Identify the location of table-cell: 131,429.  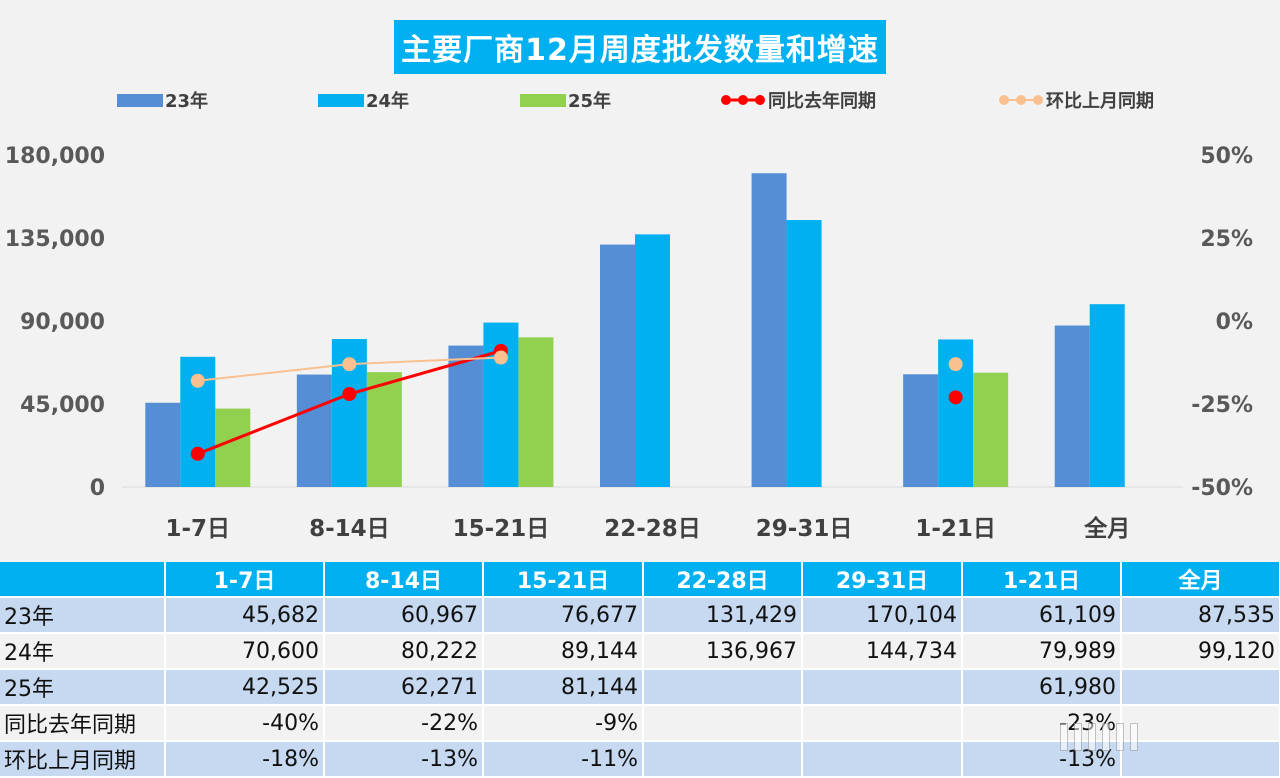
(723, 615).